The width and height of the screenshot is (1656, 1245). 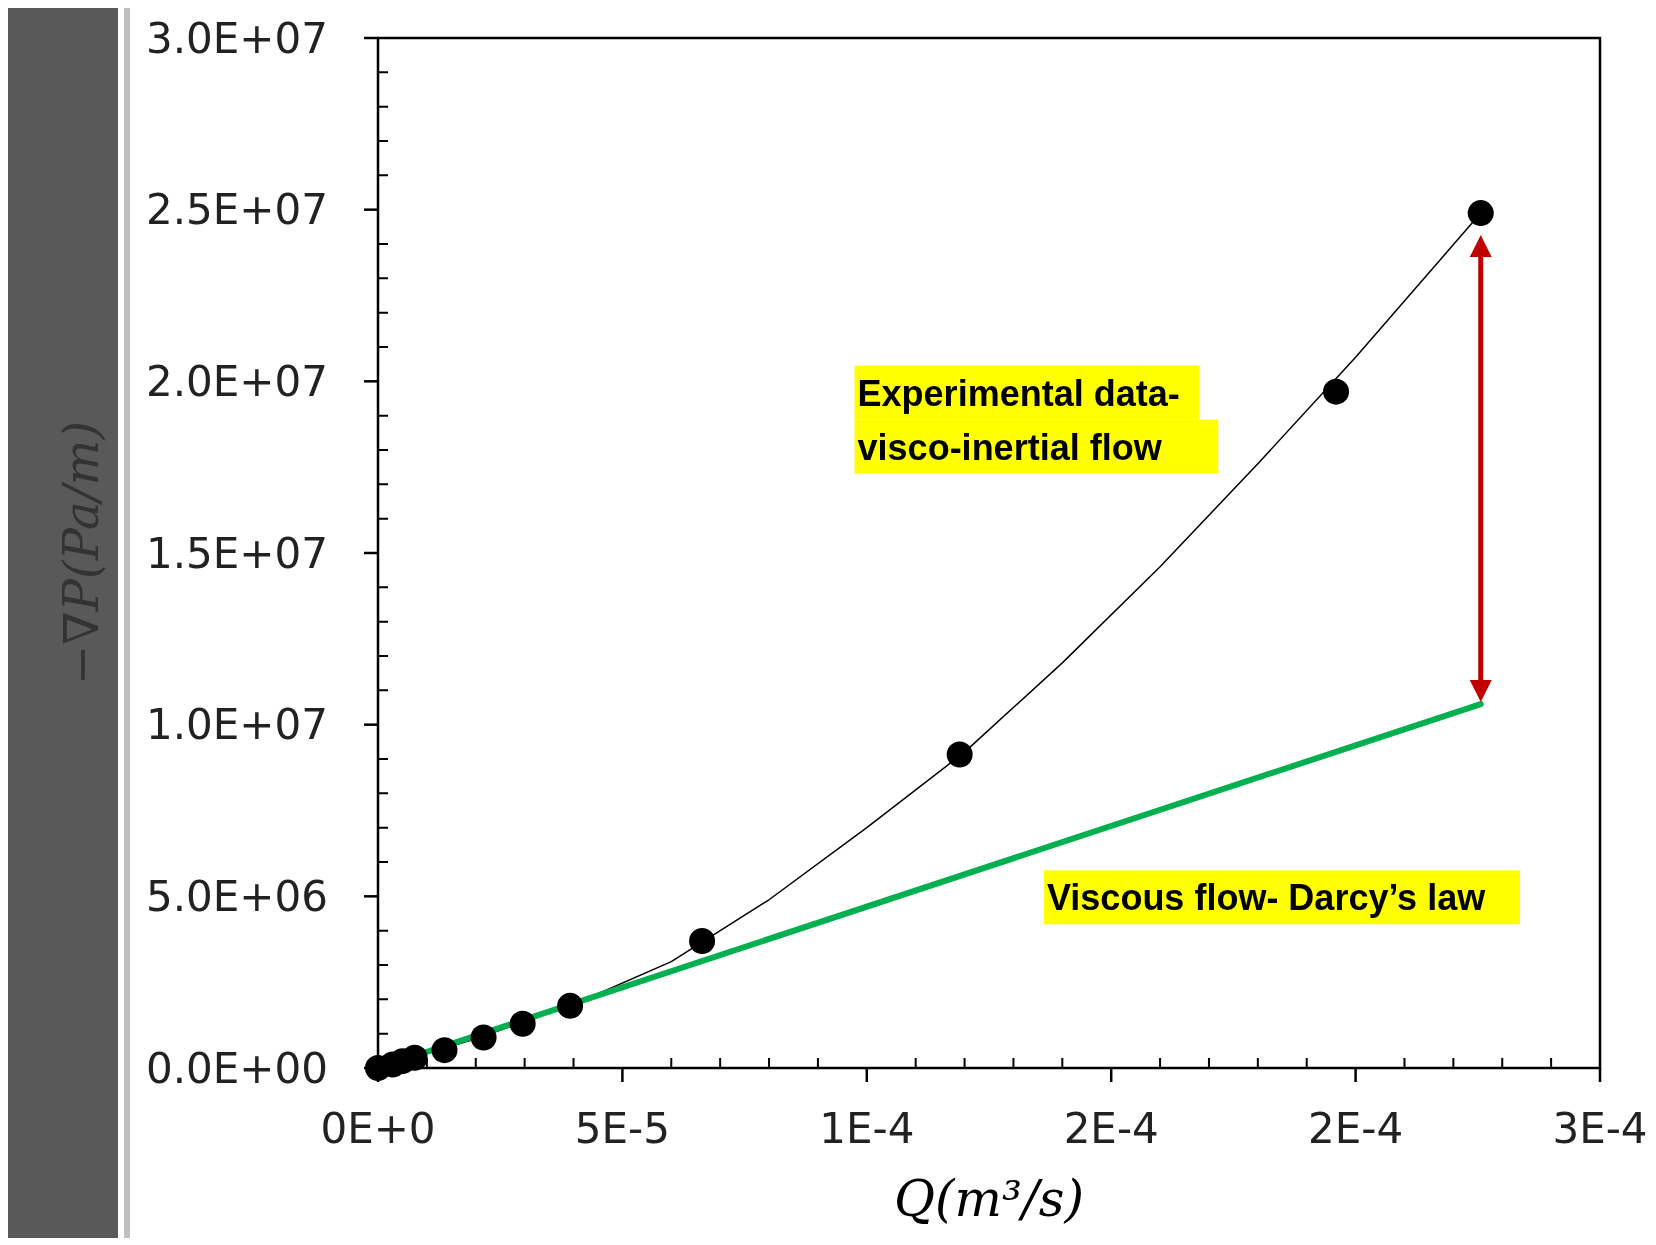 I want to click on x-tick-label: 3E-4, so click(x=1600, y=1128).